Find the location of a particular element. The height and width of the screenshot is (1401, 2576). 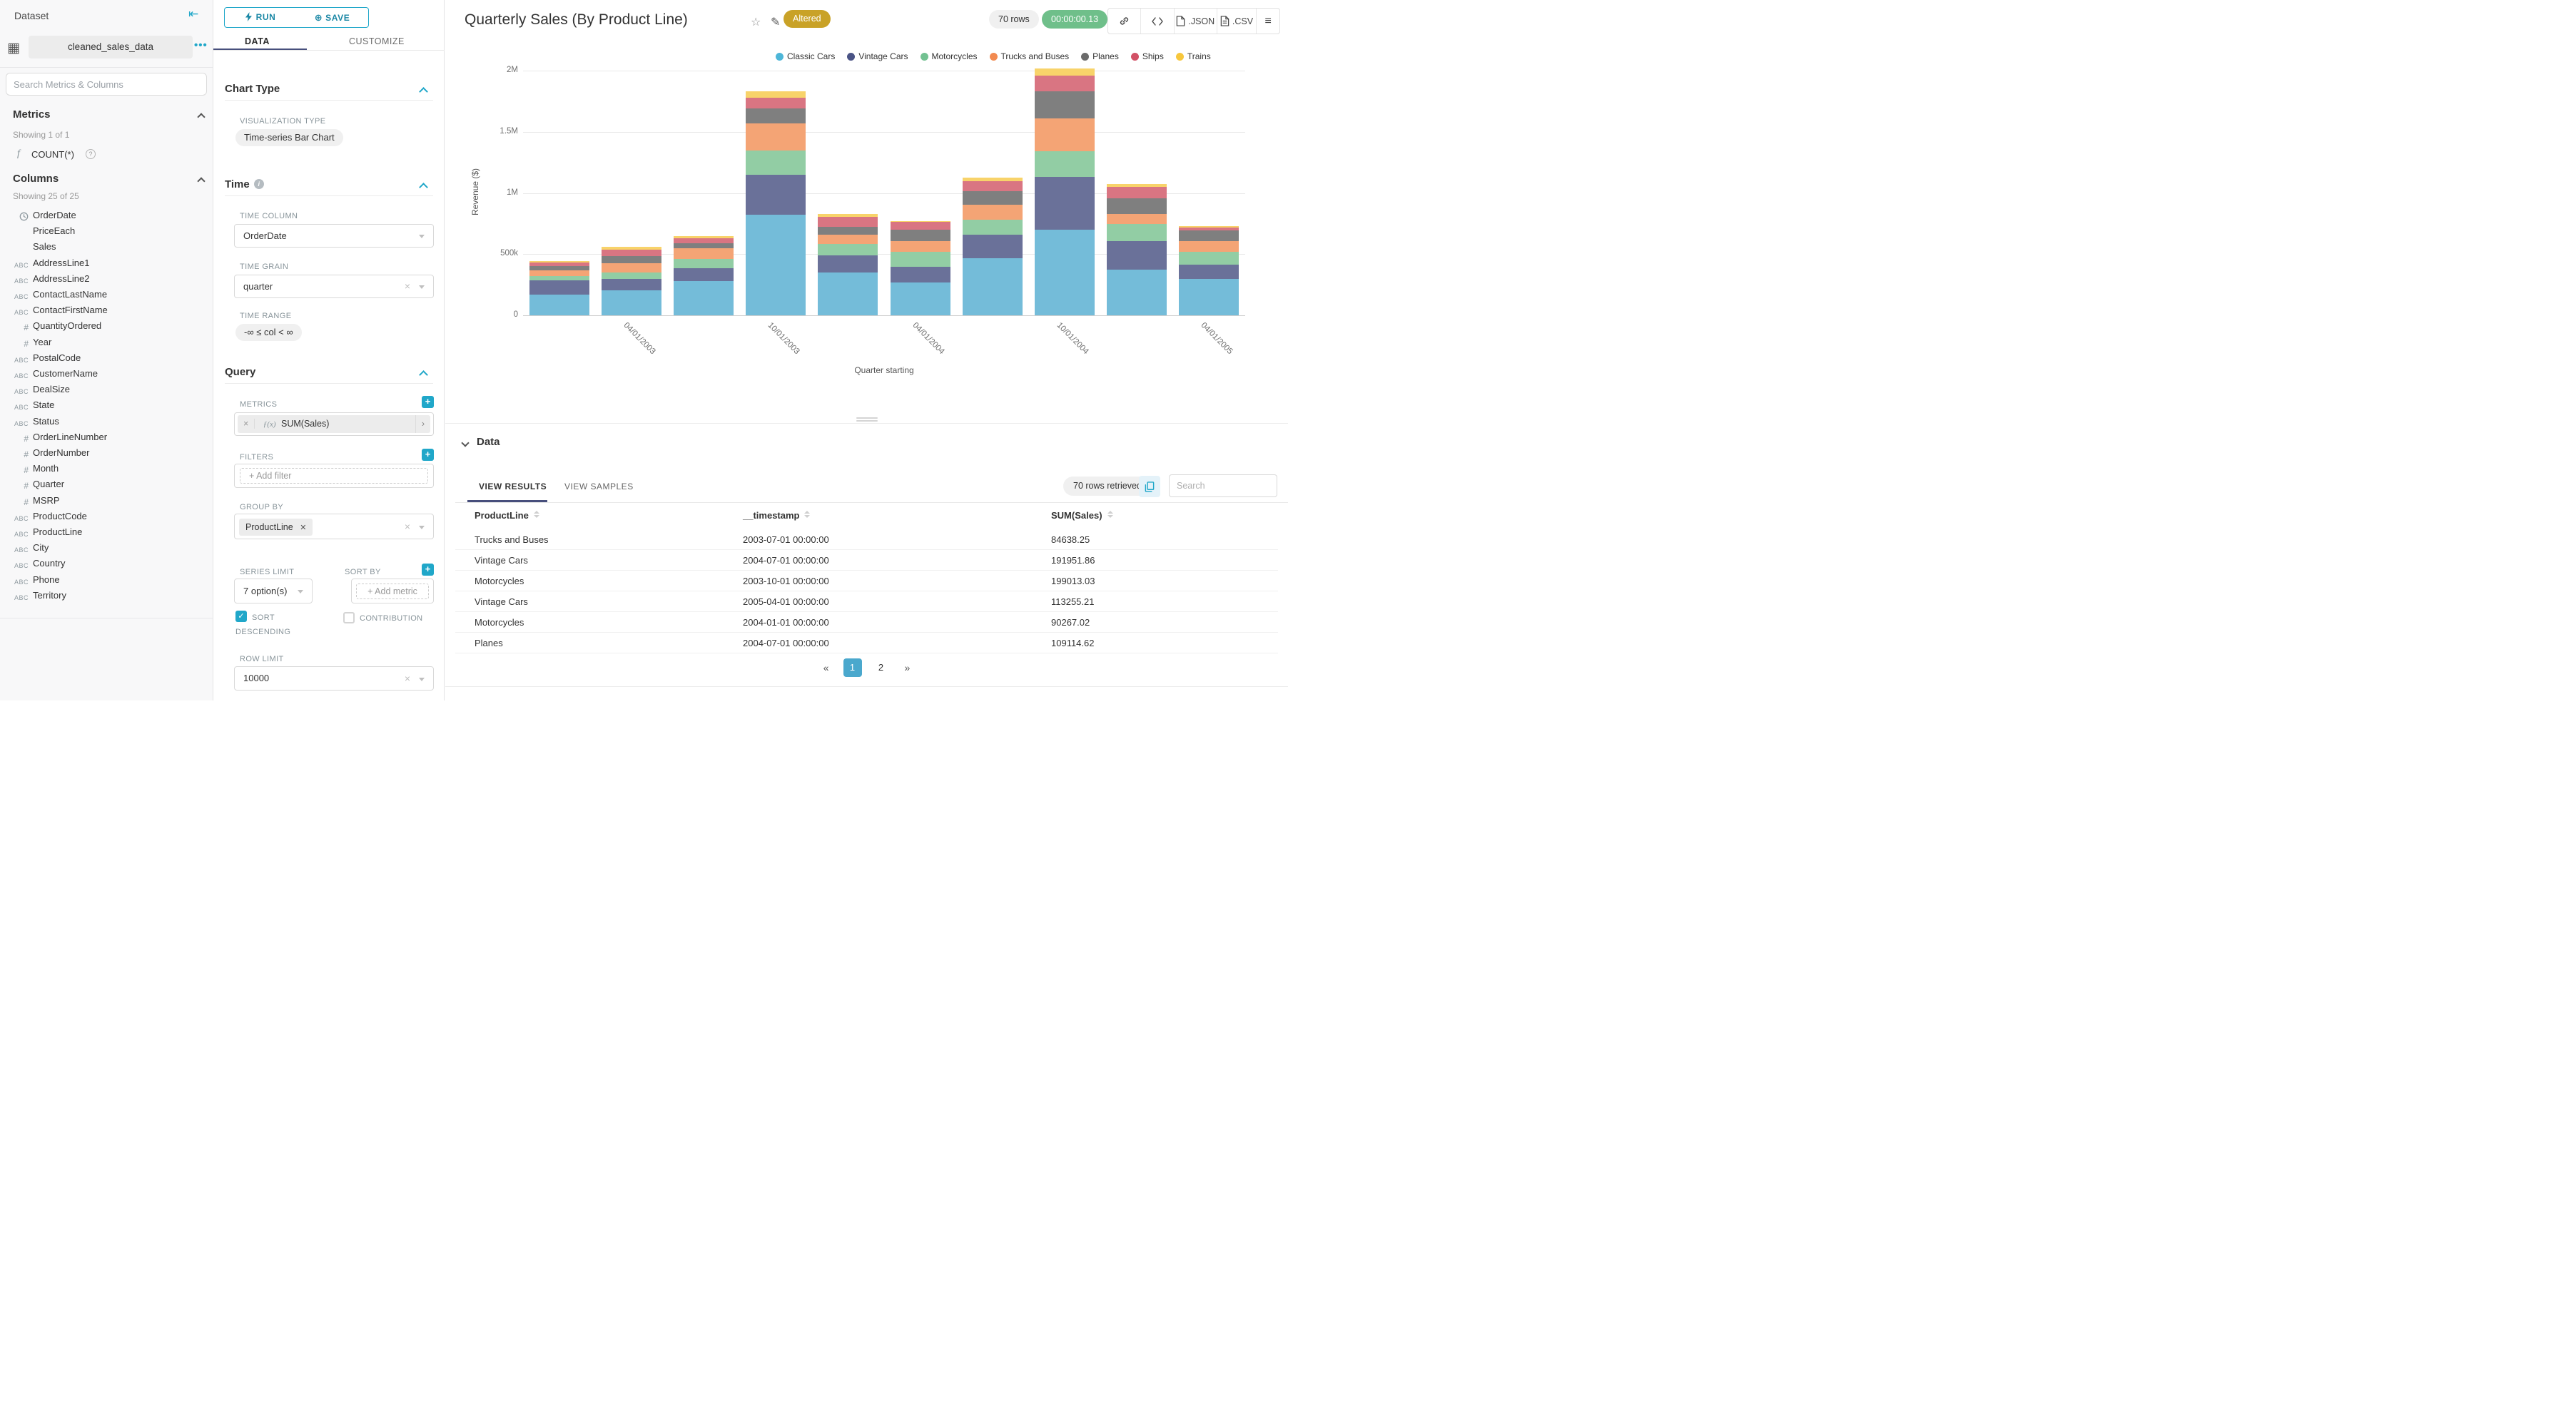

sort-icon is located at coordinates (807, 514).